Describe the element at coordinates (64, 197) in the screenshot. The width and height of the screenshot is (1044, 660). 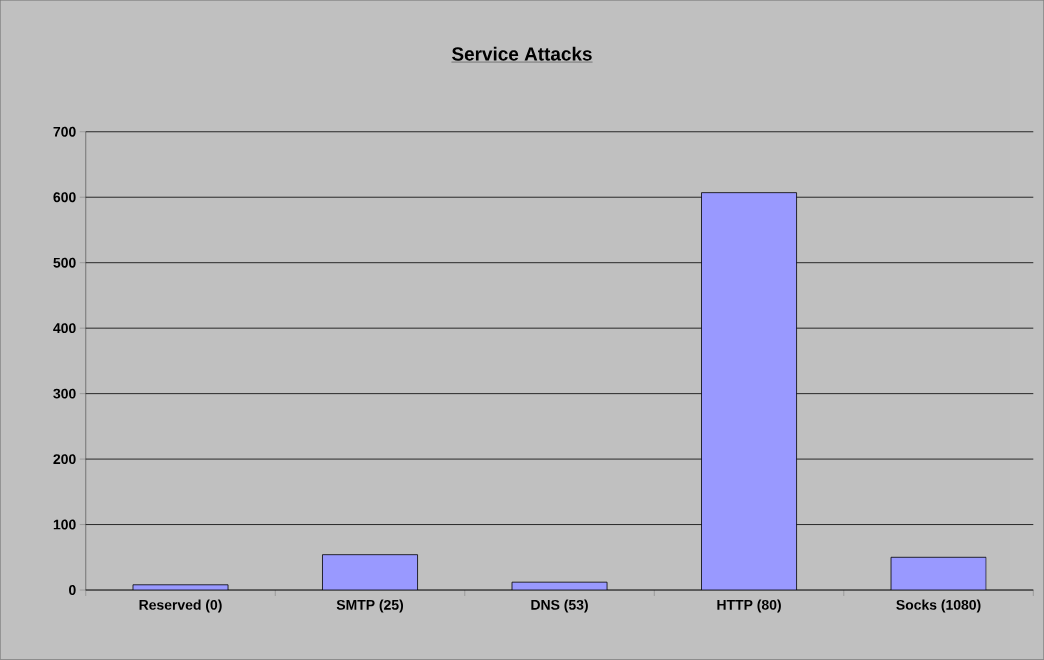
I see `y-tick-label: 600` at that location.